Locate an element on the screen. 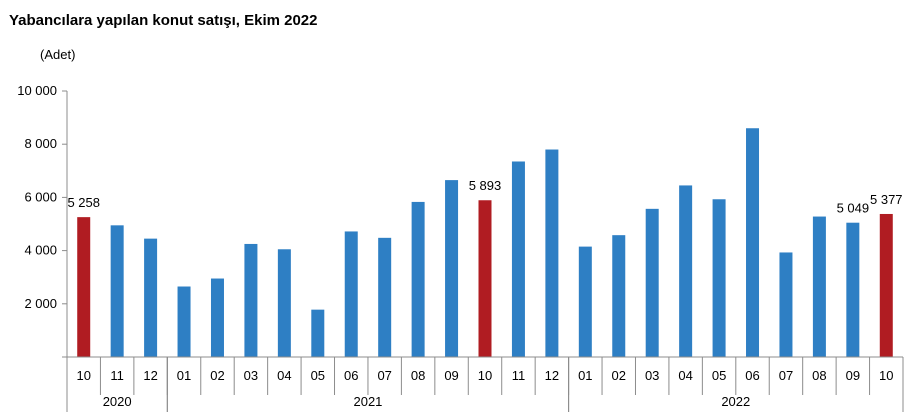 The width and height of the screenshot is (914, 419). year-label: 2022 is located at coordinates (735, 401).